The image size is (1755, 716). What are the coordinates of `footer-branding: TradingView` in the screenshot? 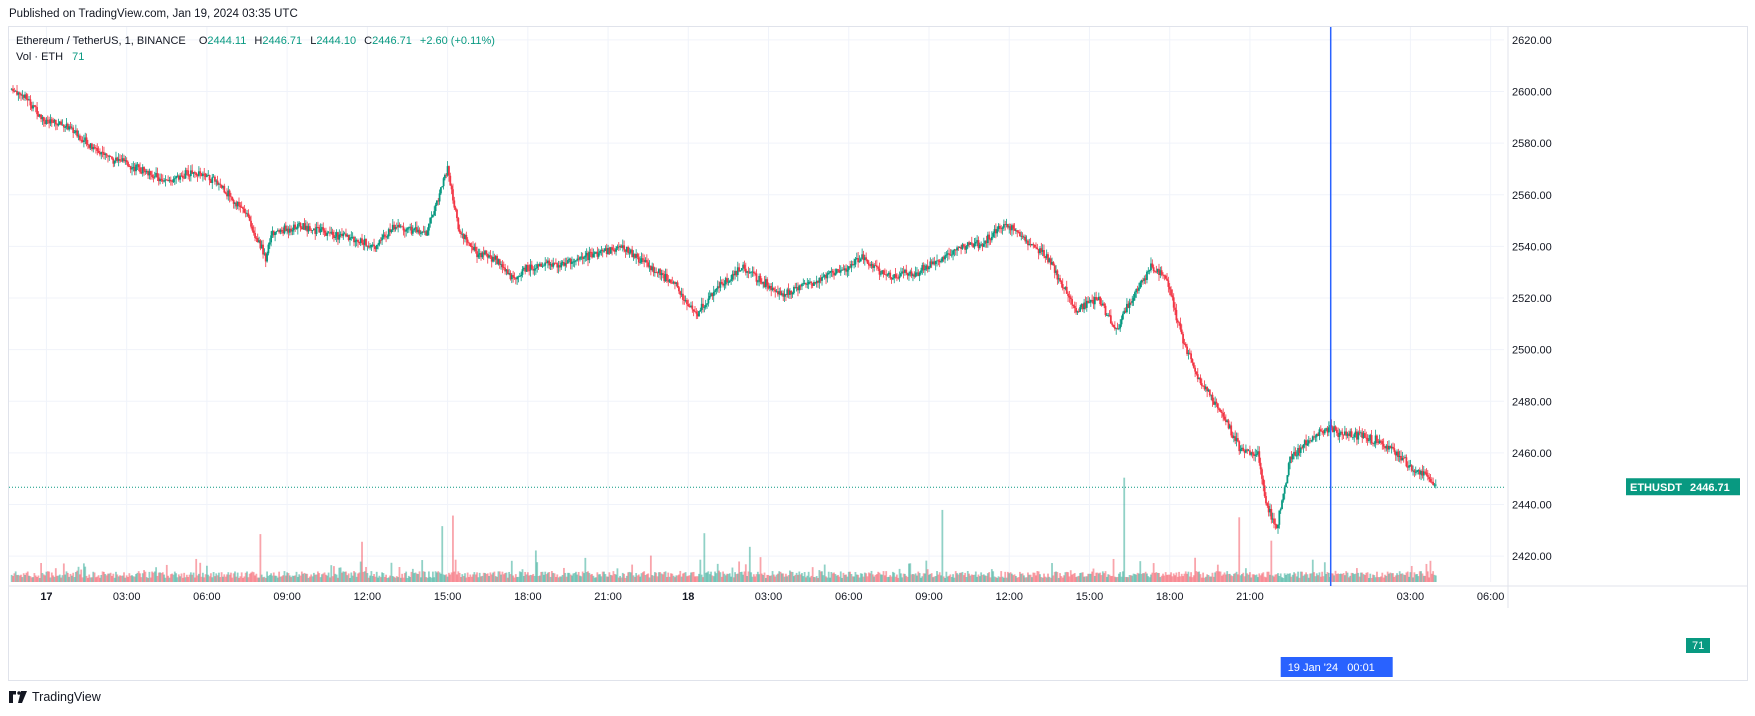 It's located at (55, 697).